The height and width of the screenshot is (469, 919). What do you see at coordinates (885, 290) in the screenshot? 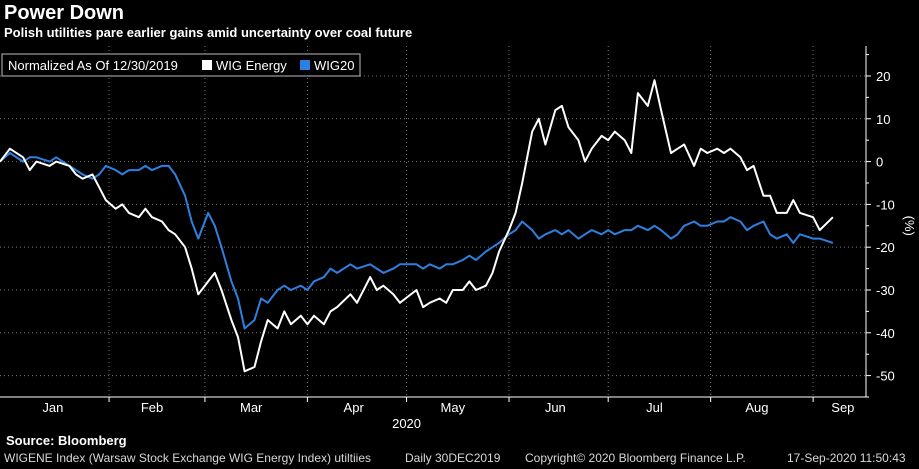
I see `y-tick-label: -30` at bounding box center [885, 290].